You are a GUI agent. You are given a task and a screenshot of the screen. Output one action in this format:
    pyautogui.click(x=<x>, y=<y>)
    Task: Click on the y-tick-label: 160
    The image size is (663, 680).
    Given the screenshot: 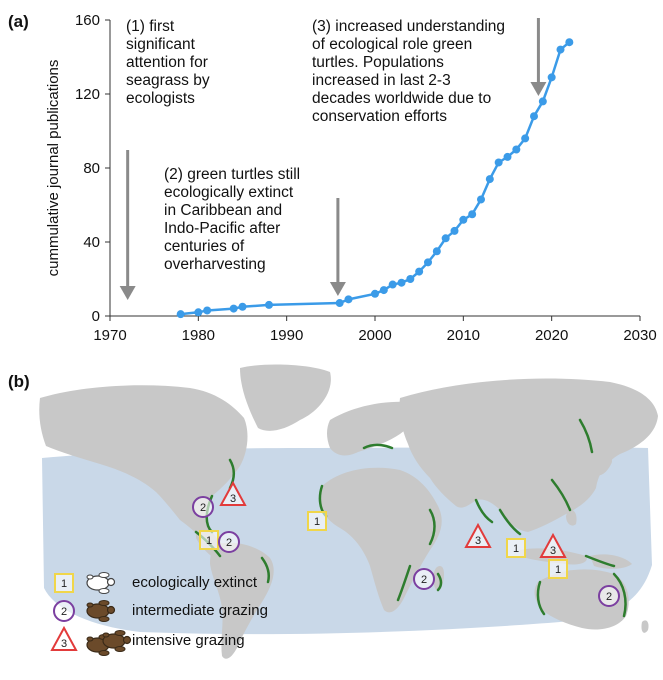 What is the action you would take?
    pyautogui.click(x=87, y=20)
    